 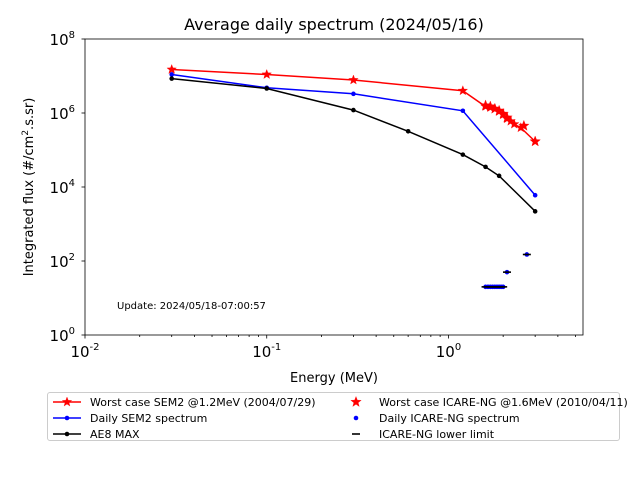 What do you see at coordinates (203, 402) in the screenshot?
I see `legend-label: Worst case SEM2 @1.2MeV (2004/07/29)` at bounding box center [203, 402].